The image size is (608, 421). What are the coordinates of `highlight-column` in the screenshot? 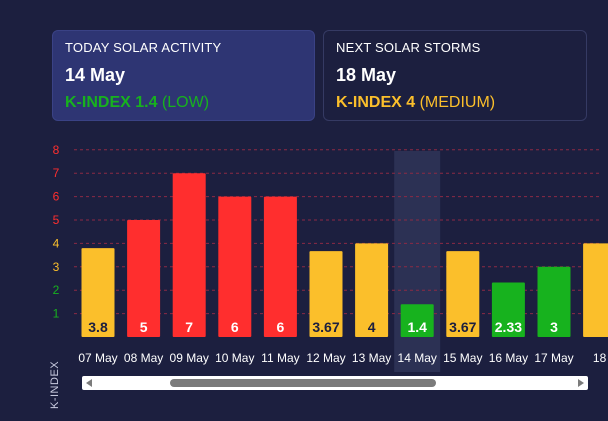 It's located at (417, 261).